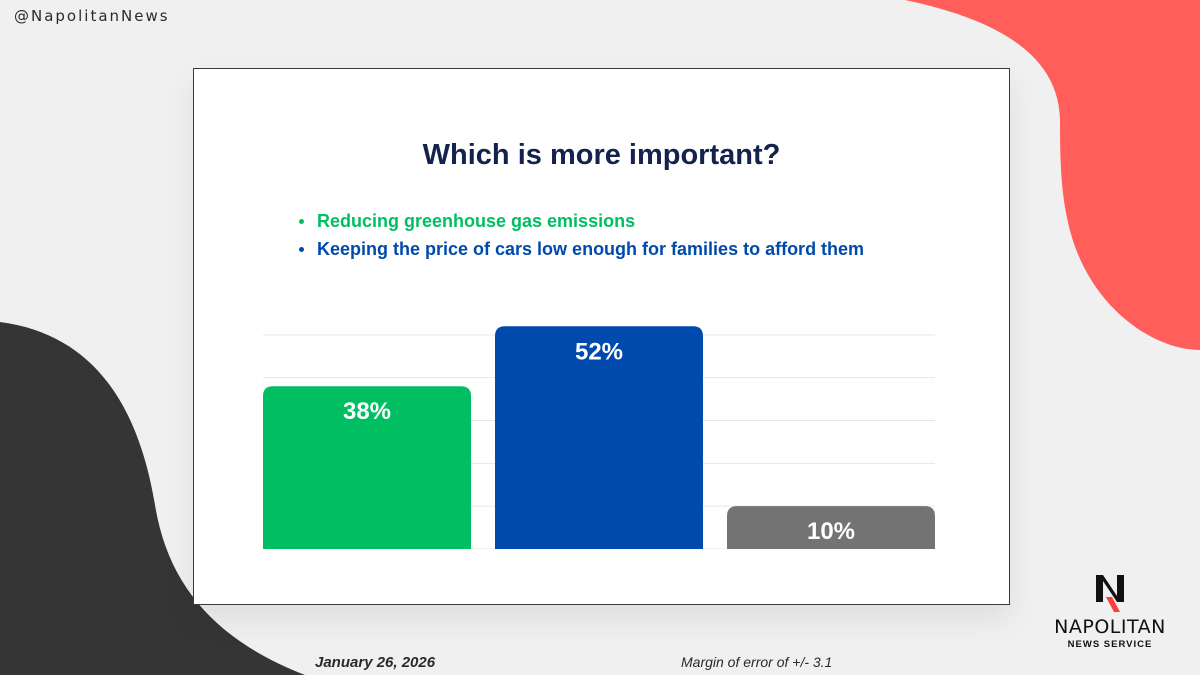 The image size is (1200, 675). I want to click on logo-name: NAPOLITAN, so click(1110, 627).